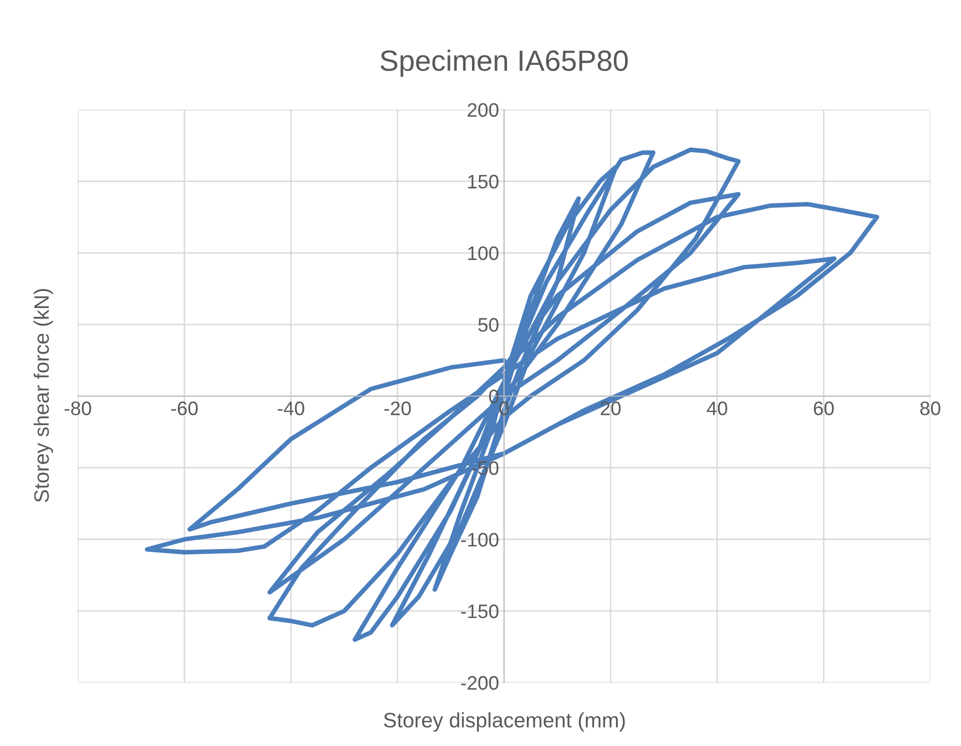 Image resolution: width=961 pixels, height=746 pixels. Describe the element at coordinates (493, 397) in the screenshot. I see `y-tick-label: 0` at that location.